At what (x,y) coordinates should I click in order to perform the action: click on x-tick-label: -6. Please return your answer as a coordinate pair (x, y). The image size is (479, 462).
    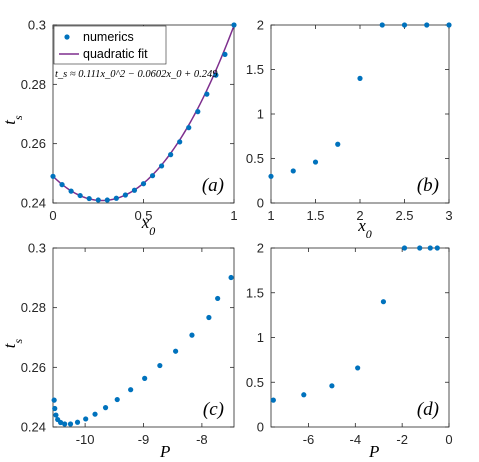
    Looking at the image, I should click on (309, 439).